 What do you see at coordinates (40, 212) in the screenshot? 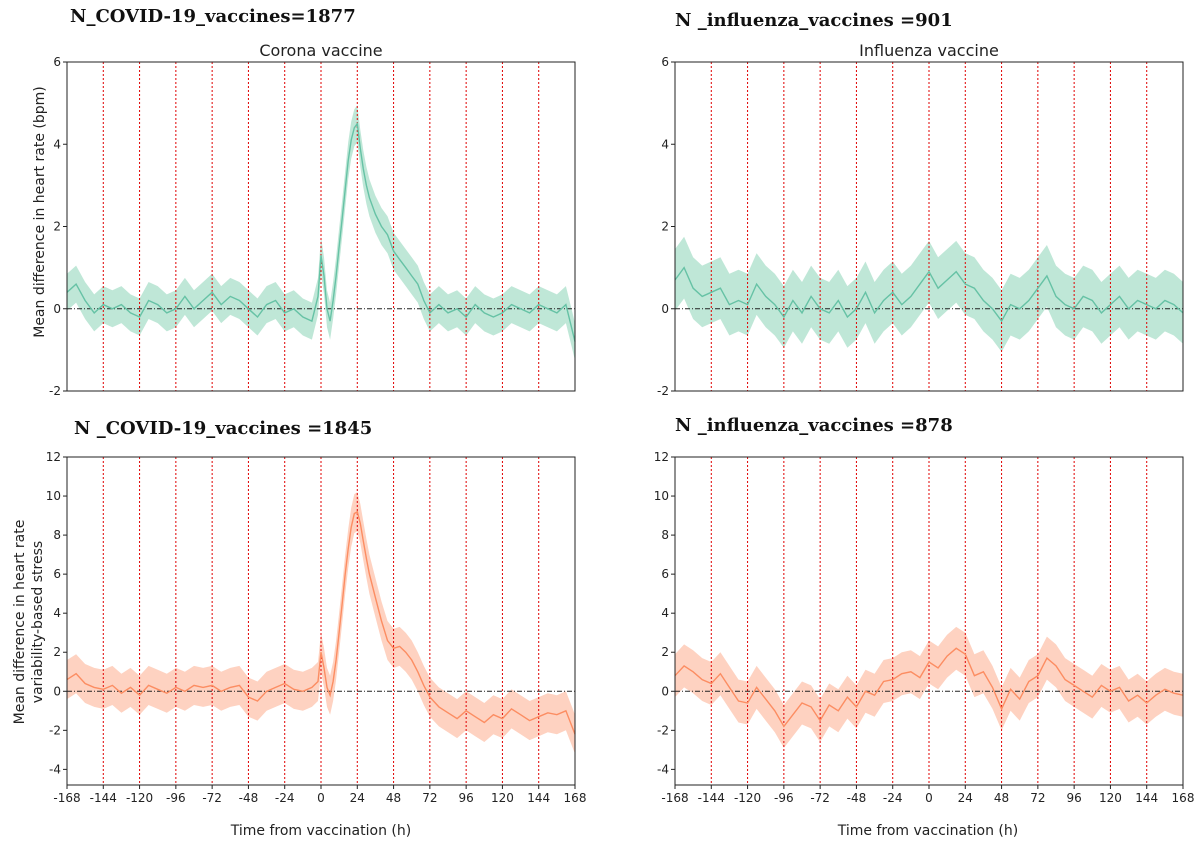
I see `y-axis-label-hr: Mean difference in heart rate (bpm)` at bounding box center [40, 212].